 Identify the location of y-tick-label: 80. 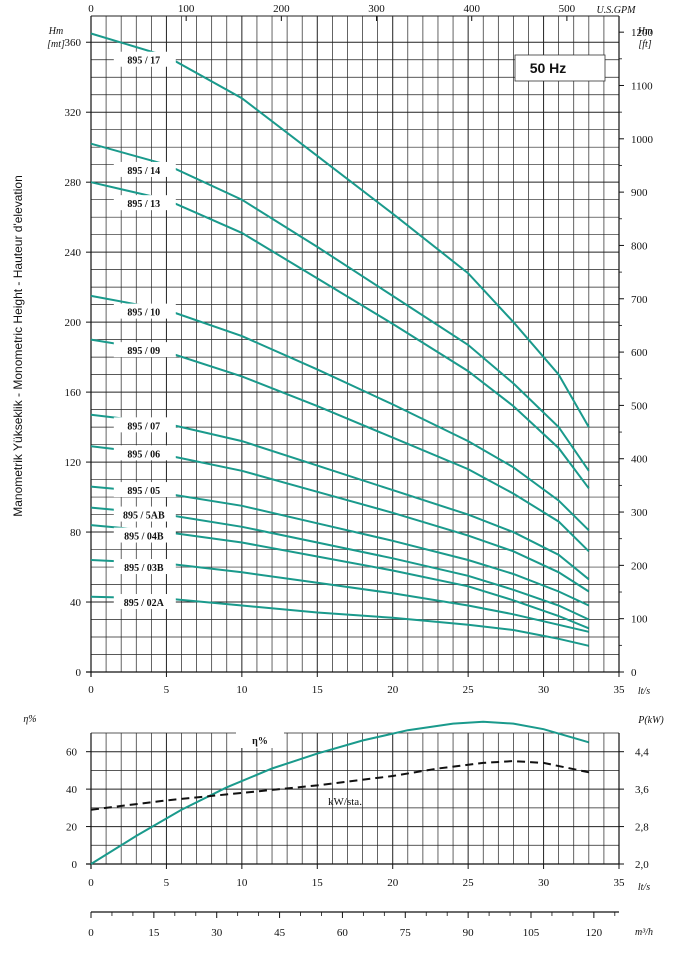
(76, 533).